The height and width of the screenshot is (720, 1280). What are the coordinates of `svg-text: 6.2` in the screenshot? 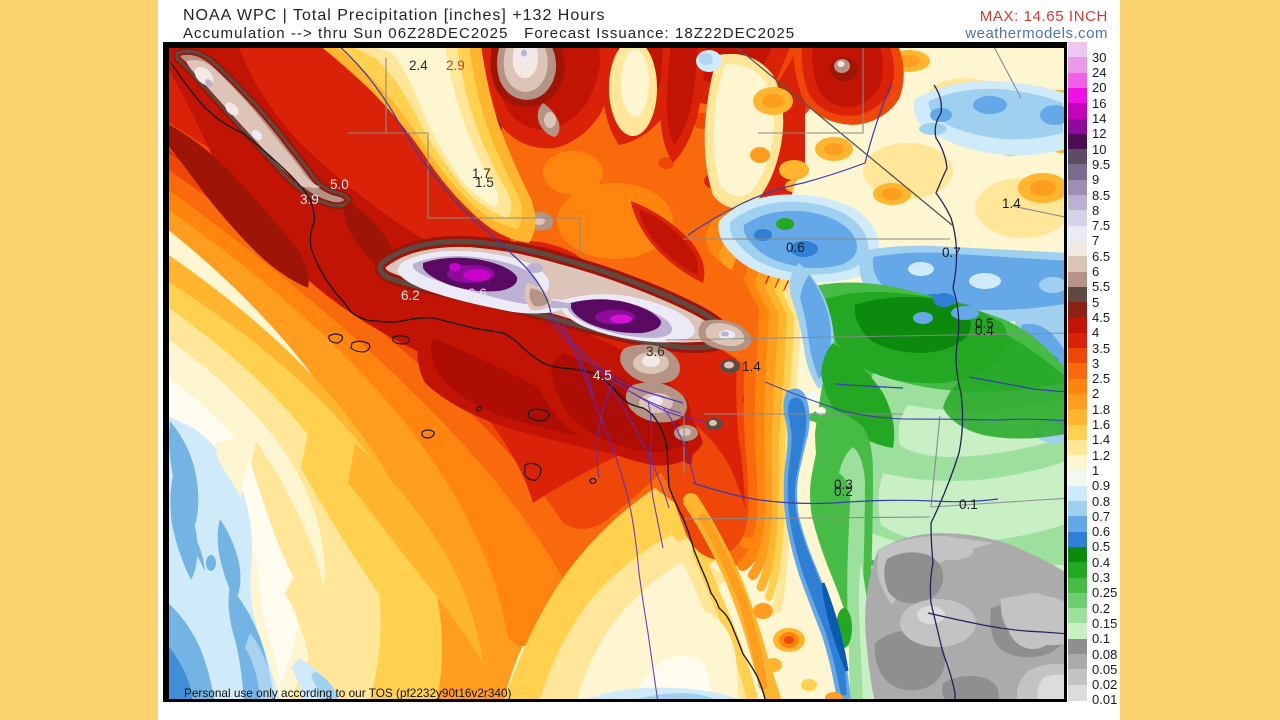 It's located at (410, 295).